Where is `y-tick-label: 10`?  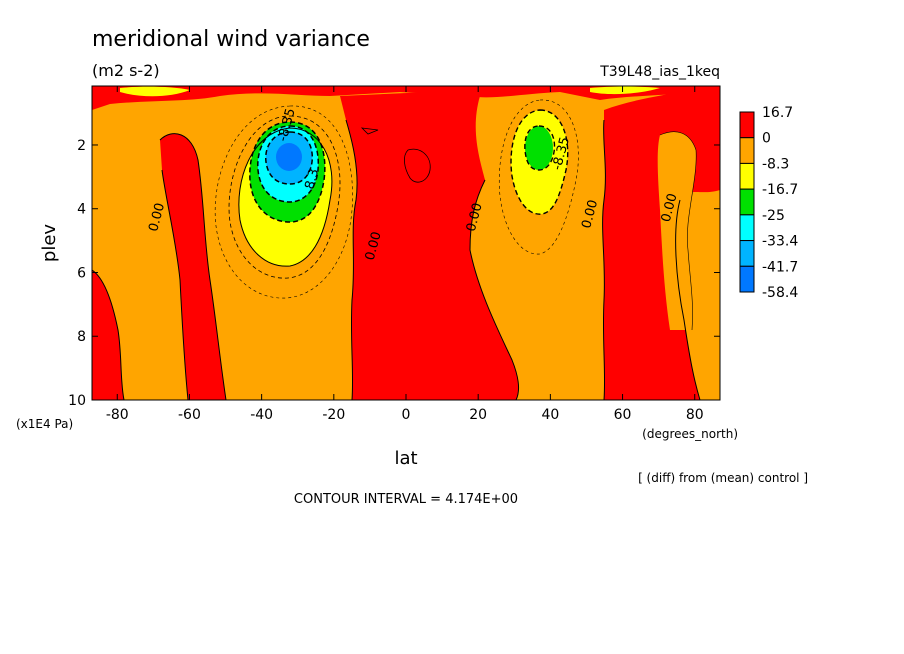 y-tick-label: 10 is located at coordinates (77, 401).